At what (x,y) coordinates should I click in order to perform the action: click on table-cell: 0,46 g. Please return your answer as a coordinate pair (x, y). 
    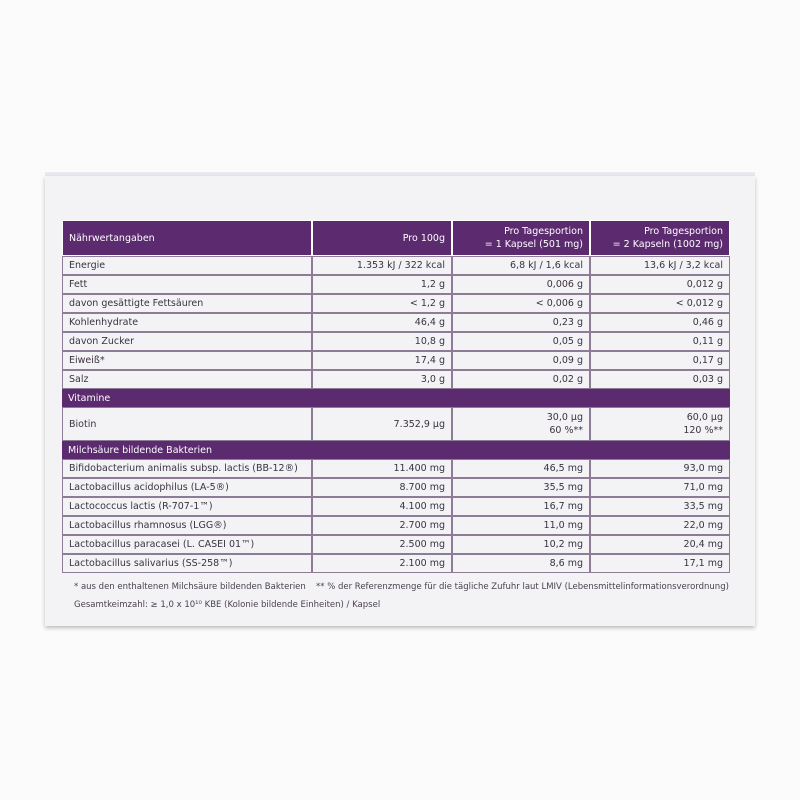
    Looking at the image, I should click on (660, 322).